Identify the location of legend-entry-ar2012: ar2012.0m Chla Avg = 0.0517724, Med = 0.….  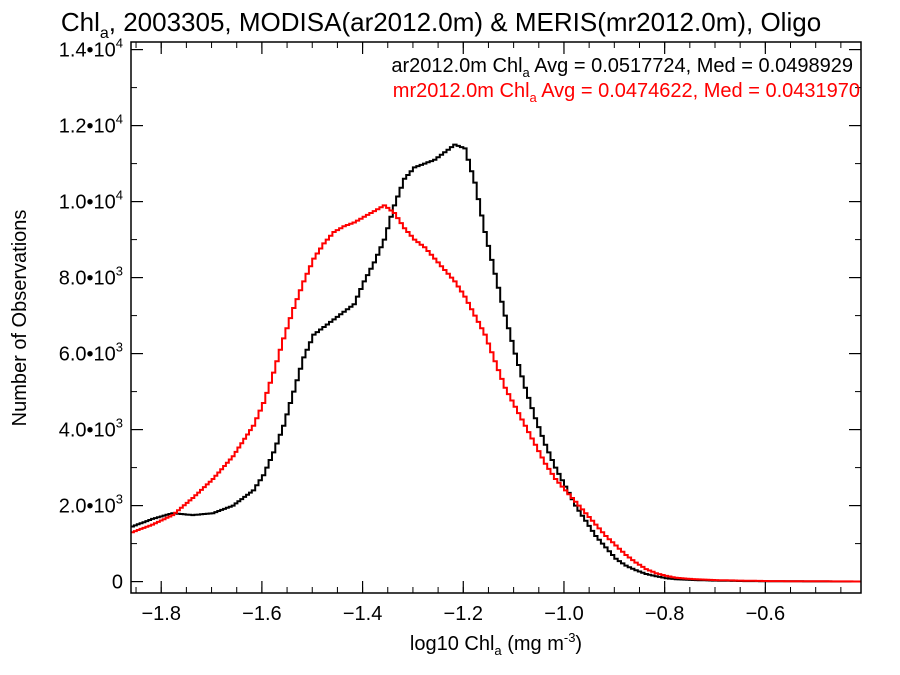
(622, 67).